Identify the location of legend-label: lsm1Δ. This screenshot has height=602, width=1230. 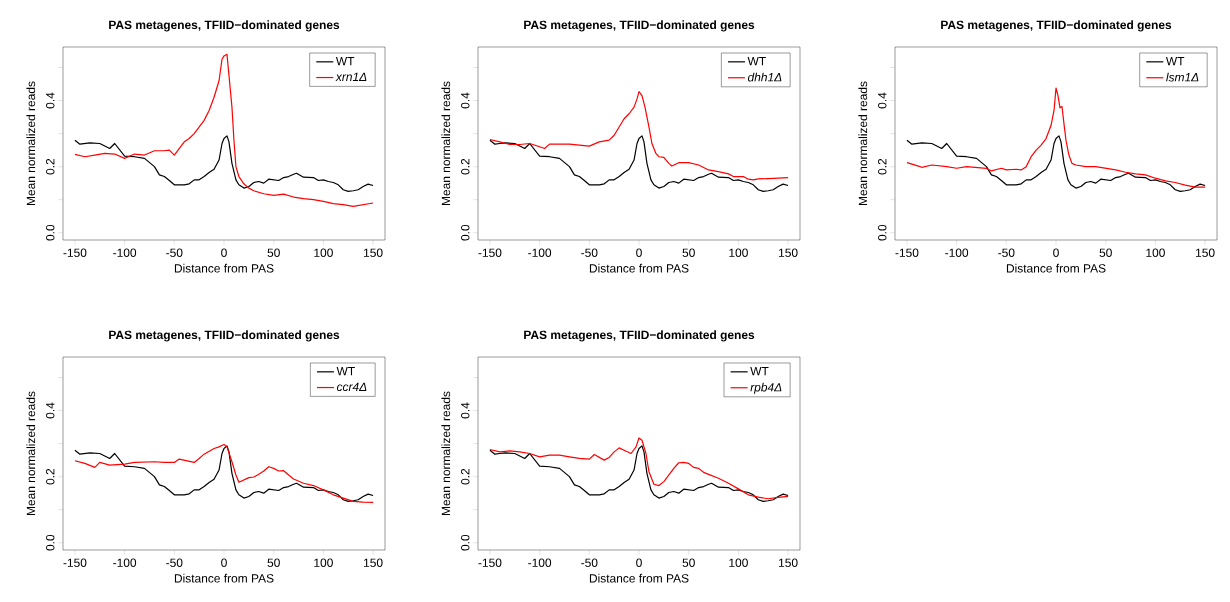
(1182, 77).